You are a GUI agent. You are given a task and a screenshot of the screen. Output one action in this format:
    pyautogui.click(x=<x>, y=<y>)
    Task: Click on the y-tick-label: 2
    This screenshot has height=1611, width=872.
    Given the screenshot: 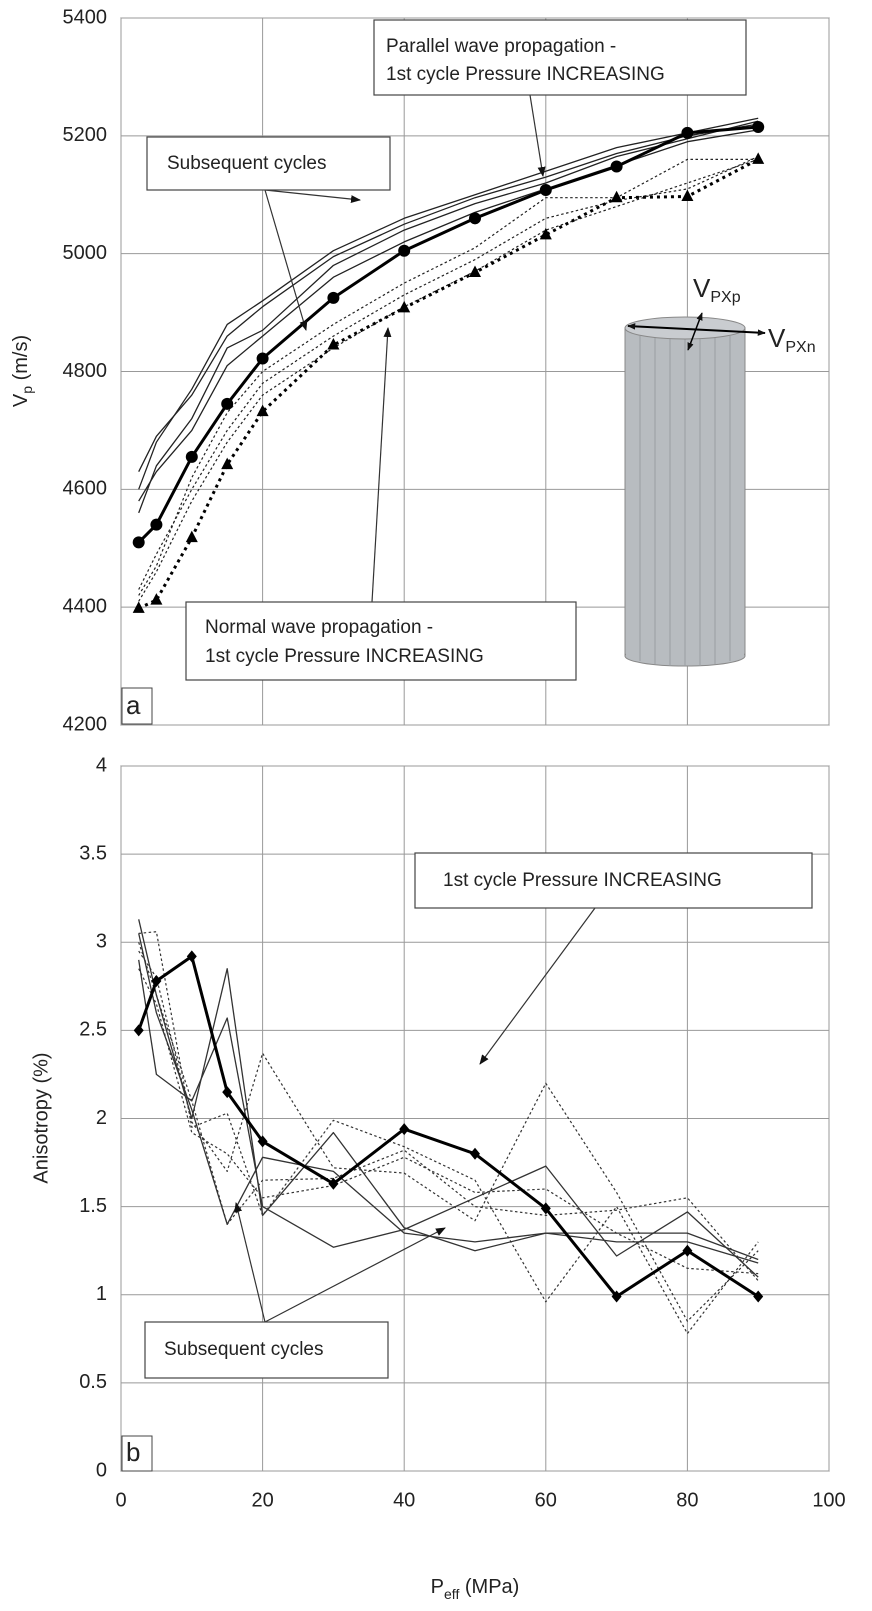 What is the action you would take?
    pyautogui.click(x=101, y=1118)
    